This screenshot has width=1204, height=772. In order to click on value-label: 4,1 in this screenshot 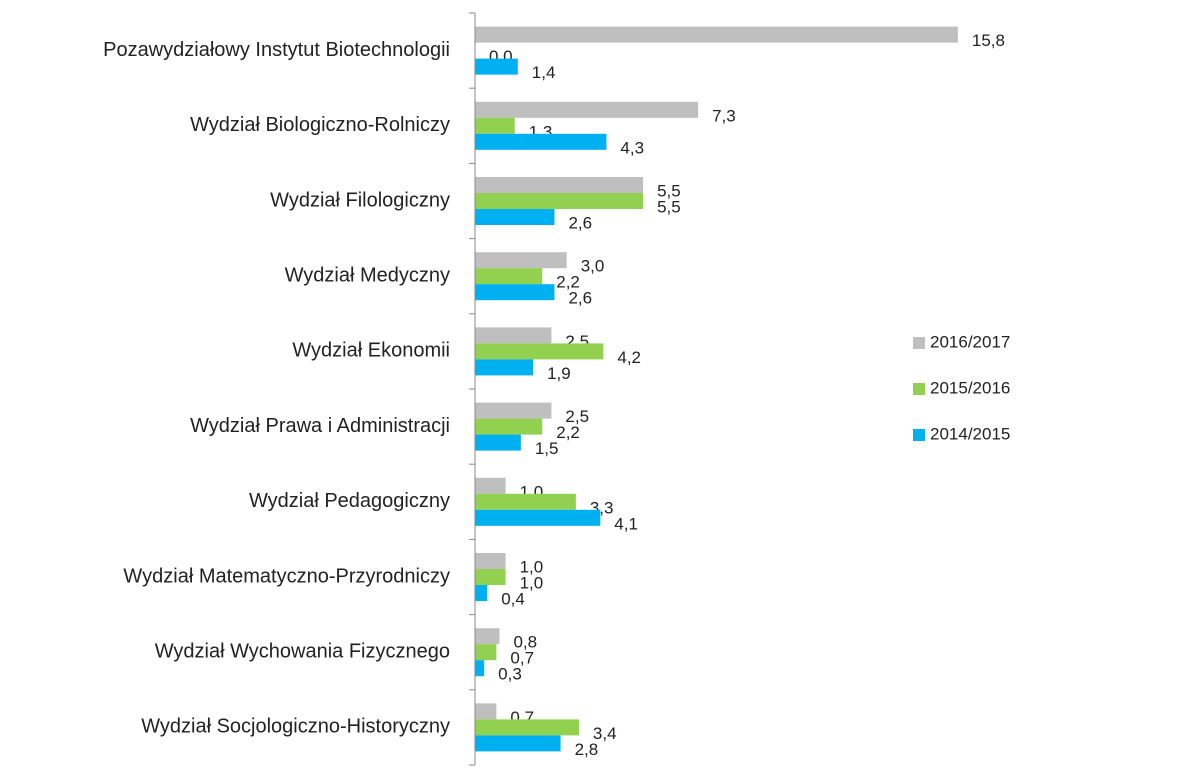, I will do `click(626, 523)`.